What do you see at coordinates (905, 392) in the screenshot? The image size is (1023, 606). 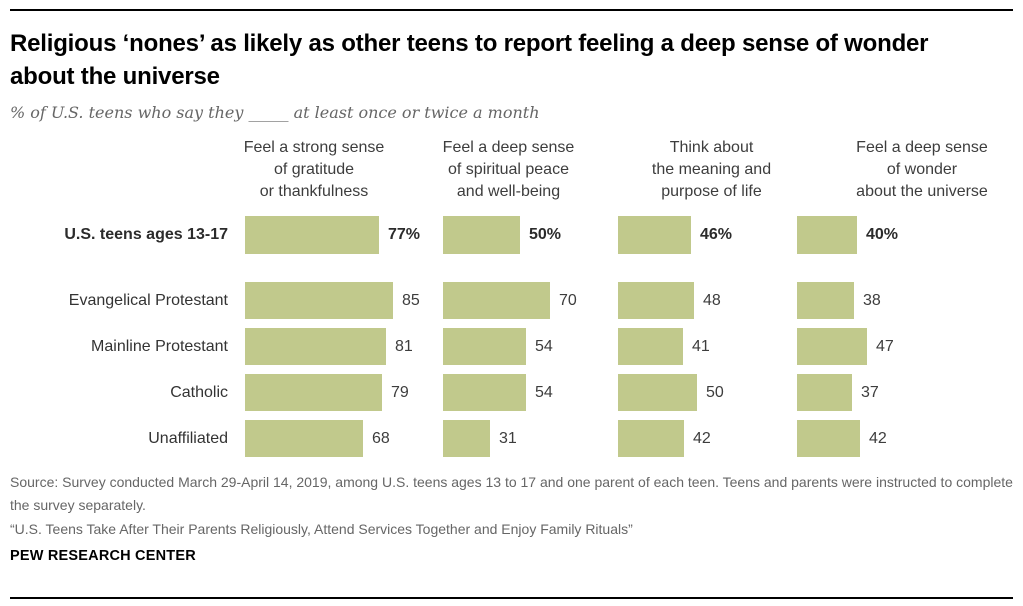 I see `bar-cell: 37` at bounding box center [905, 392].